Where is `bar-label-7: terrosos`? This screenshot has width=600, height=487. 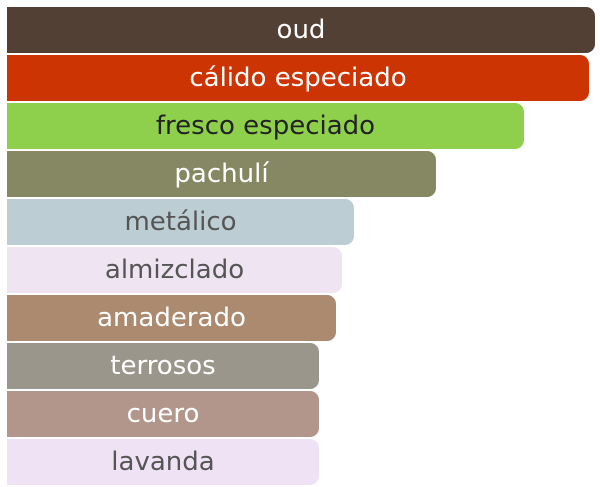 bar-label-7: terrosos is located at coordinates (163, 366).